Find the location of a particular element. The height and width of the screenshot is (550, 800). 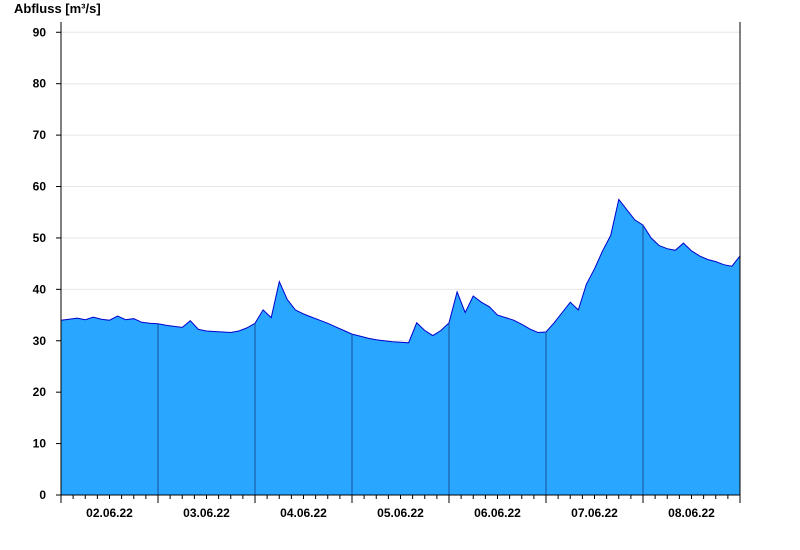

y-tick-label-70: 70 is located at coordinates (40, 135).